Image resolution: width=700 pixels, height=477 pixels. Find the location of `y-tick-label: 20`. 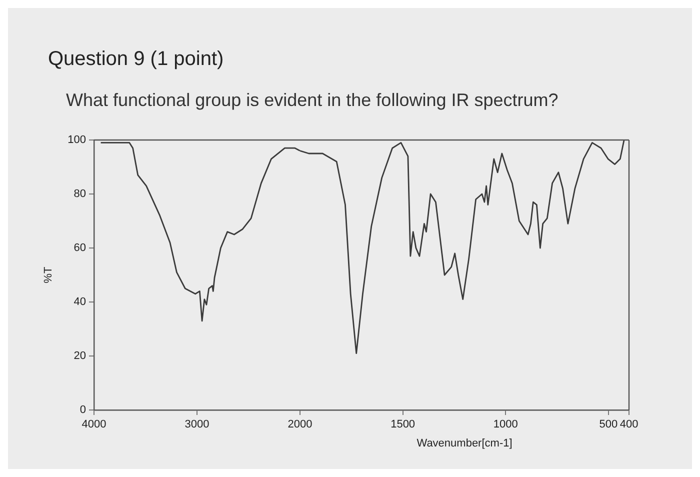

y-tick-label: 20 is located at coordinates (80, 356).